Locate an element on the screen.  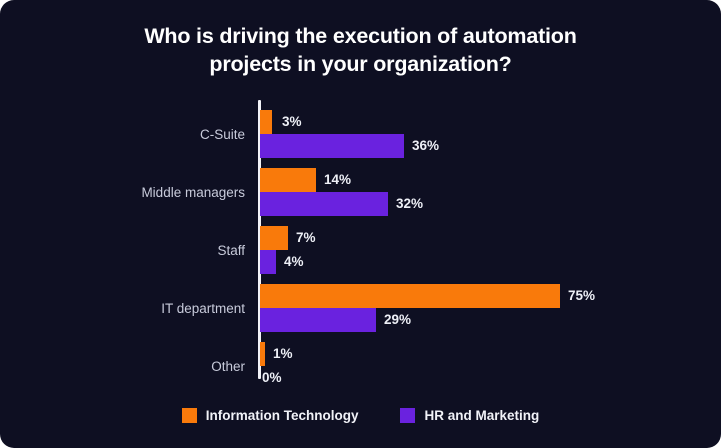
bar-value-it-department-information-technology: 75% is located at coordinates (582, 295).